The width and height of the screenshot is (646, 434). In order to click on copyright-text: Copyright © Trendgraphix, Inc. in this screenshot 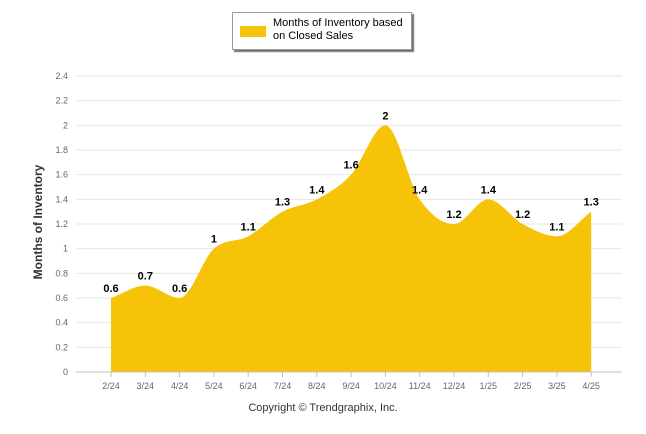, I will do `click(323, 408)`.